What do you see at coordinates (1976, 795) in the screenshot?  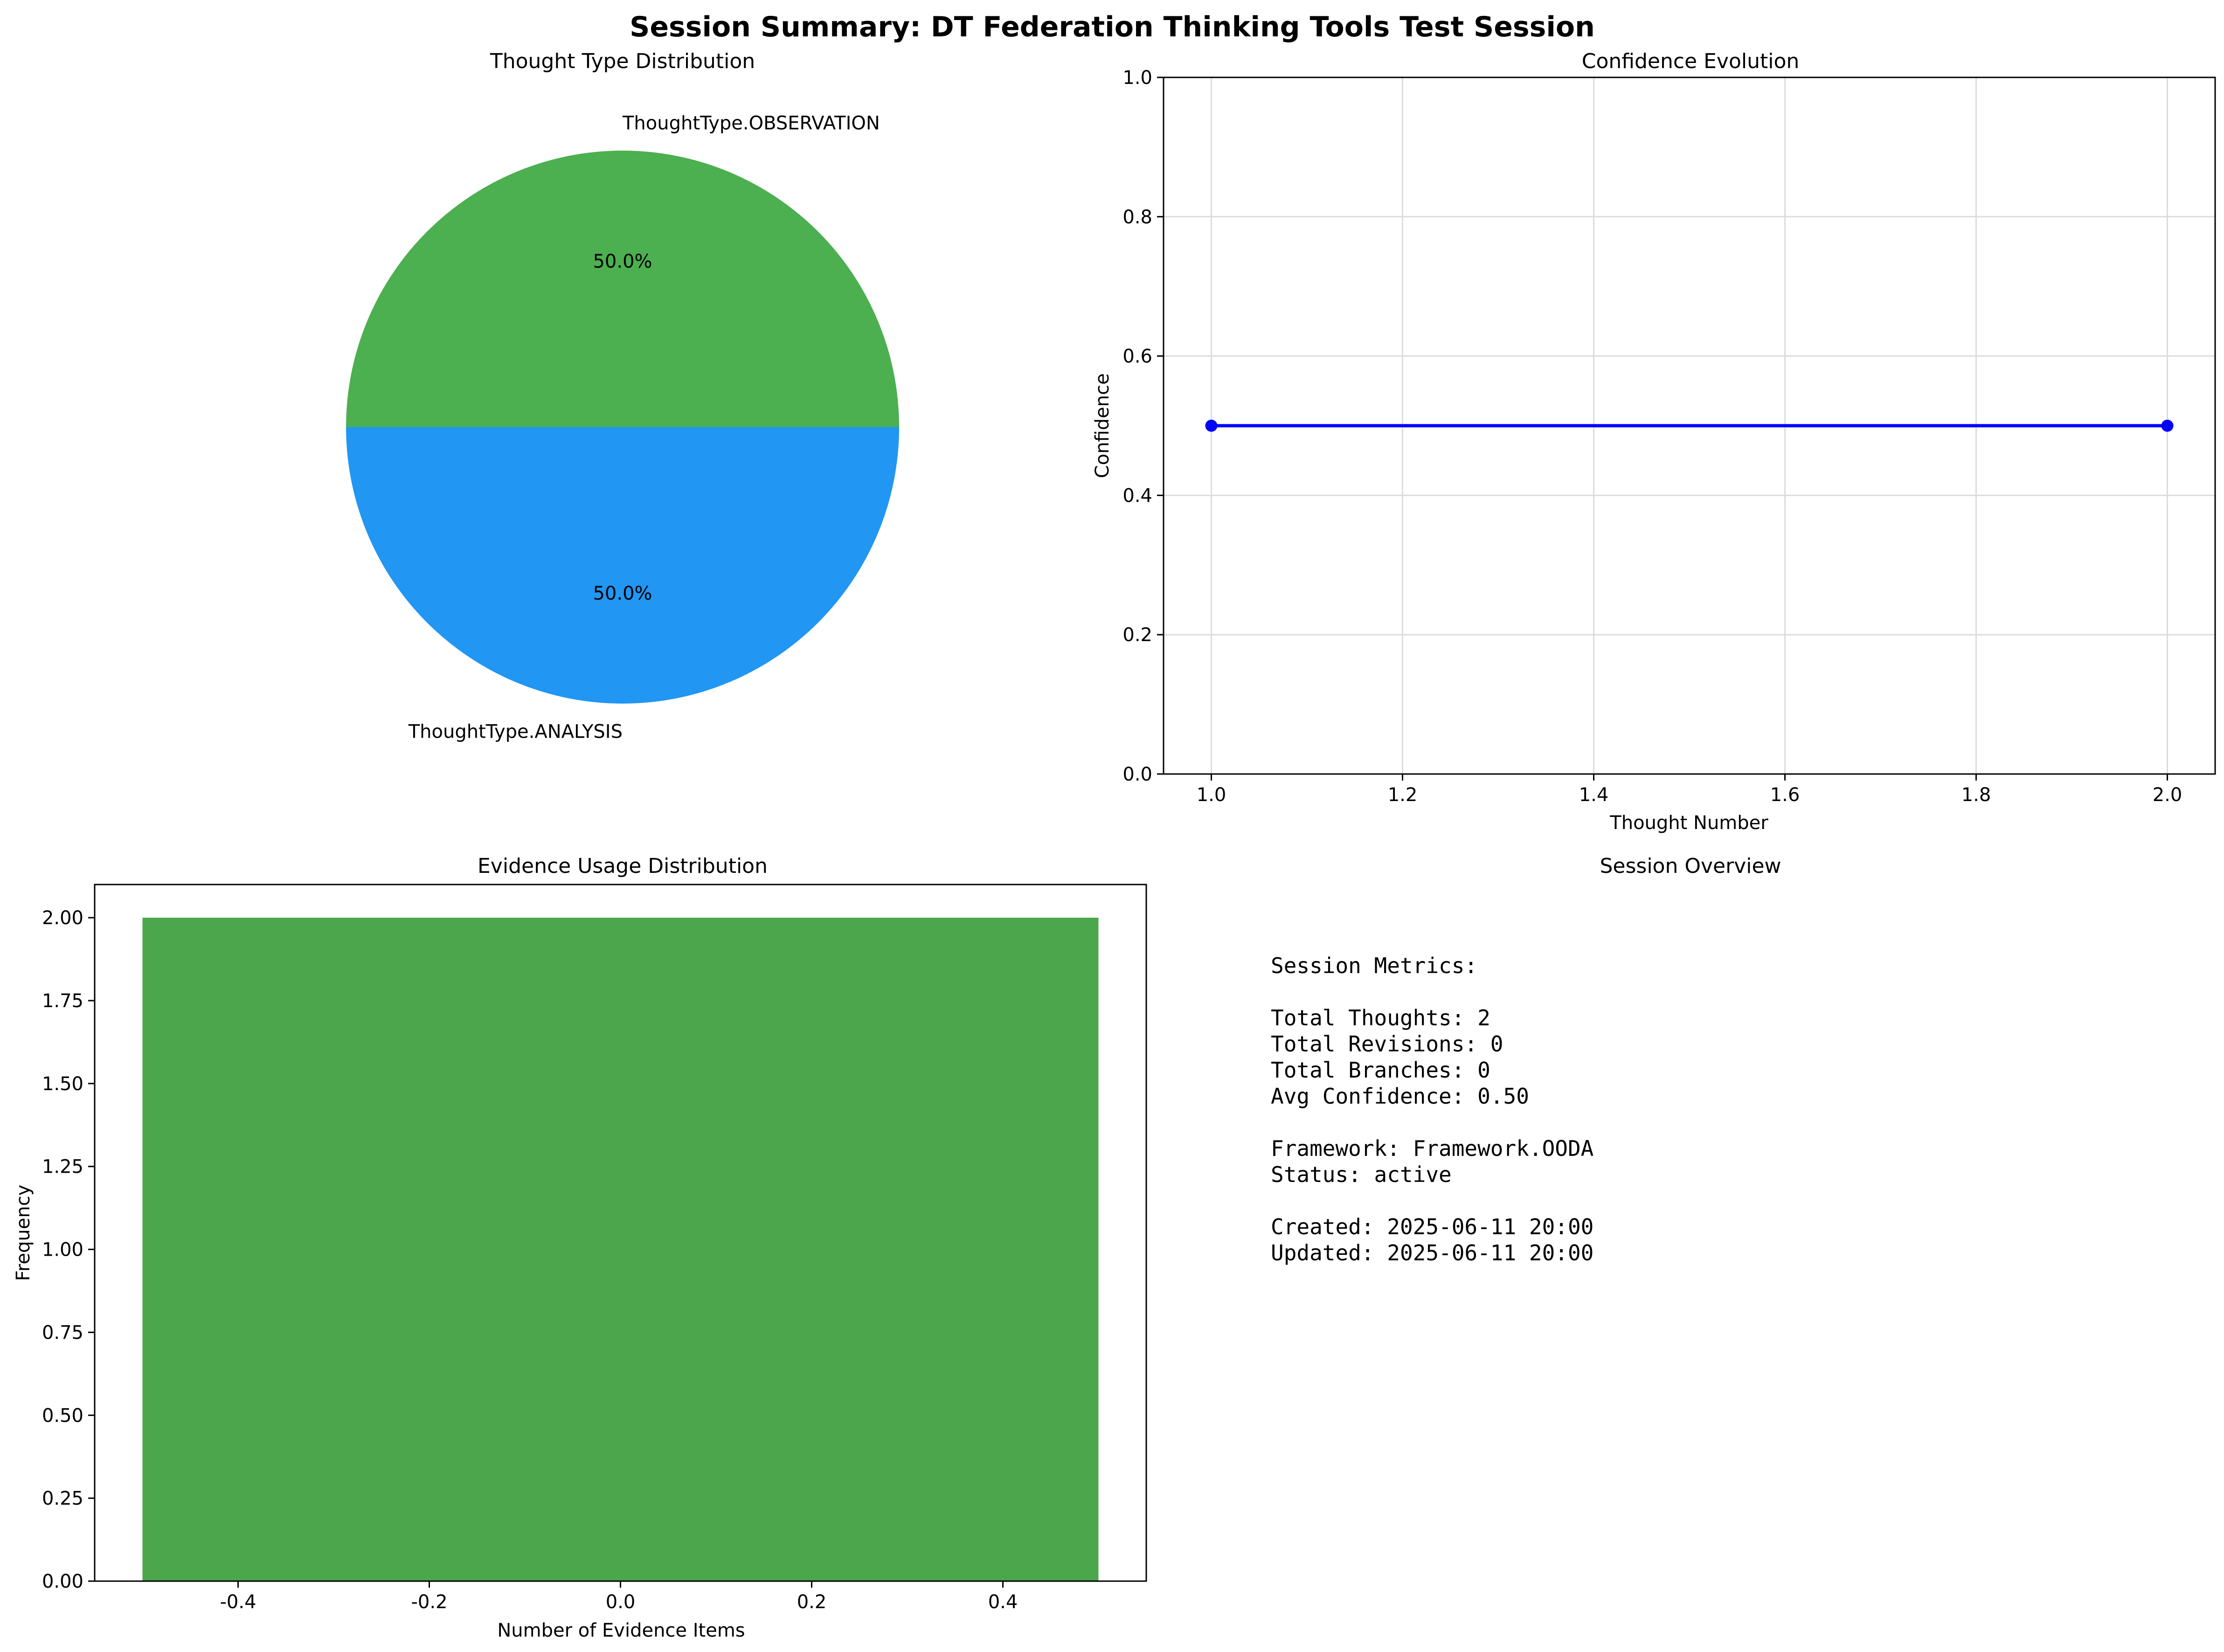 I see `line-x-tick-label: 1.8` at bounding box center [1976, 795].